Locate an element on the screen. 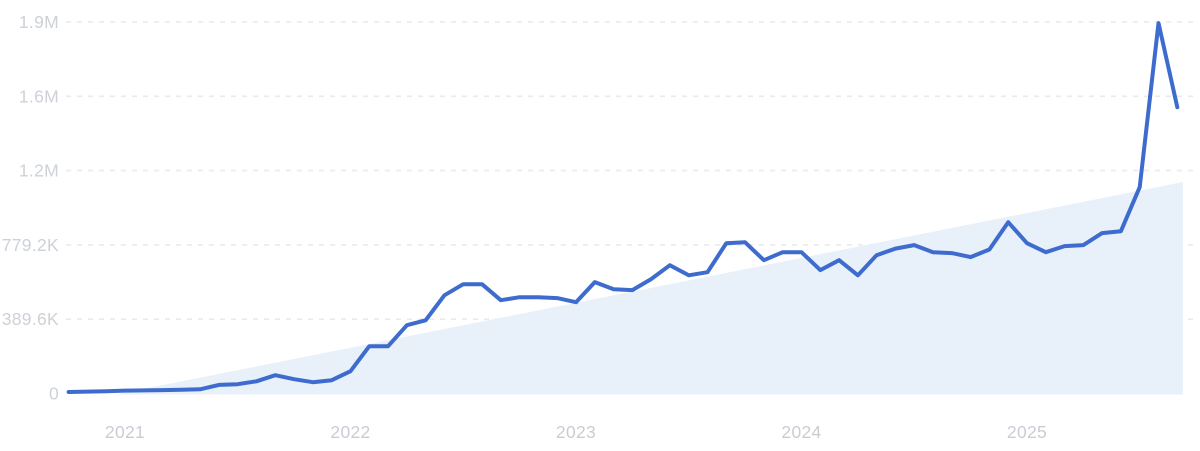 Image resolution: width=1200 pixels, height=451 pixels. x-axis-year-label: 2025 is located at coordinates (1027, 432).